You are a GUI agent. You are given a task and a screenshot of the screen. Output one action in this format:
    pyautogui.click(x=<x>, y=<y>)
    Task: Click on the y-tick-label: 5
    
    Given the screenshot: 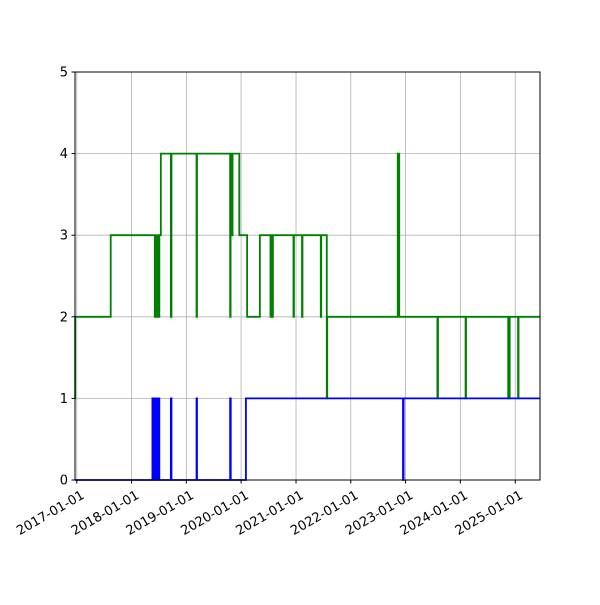 What is the action you would take?
    pyautogui.click(x=64, y=73)
    